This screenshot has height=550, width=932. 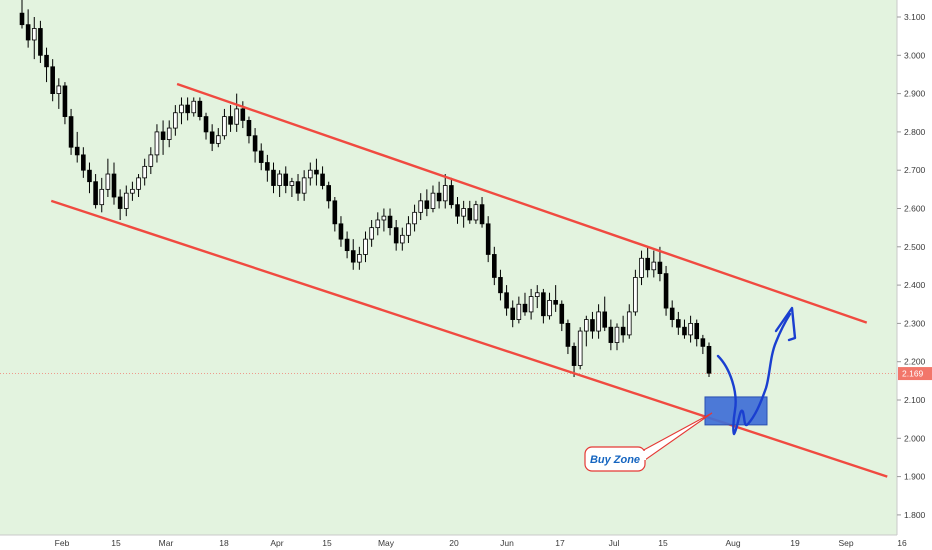 What do you see at coordinates (915, 247) in the screenshot?
I see `price-tick-label: 2.500` at bounding box center [915, 247].